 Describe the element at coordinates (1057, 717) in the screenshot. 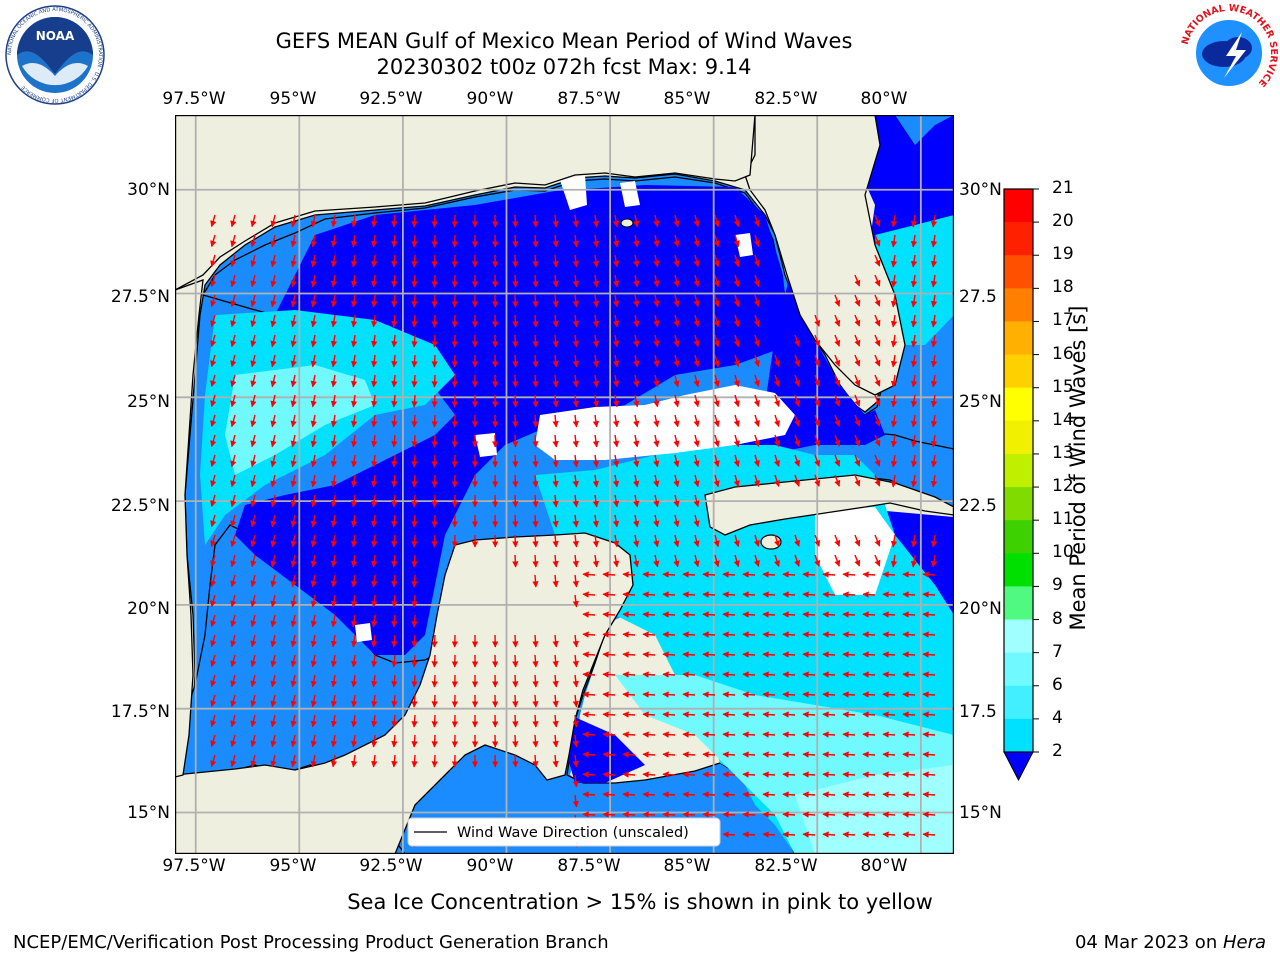

I see `colorbar-tick-label: 4` at that location.